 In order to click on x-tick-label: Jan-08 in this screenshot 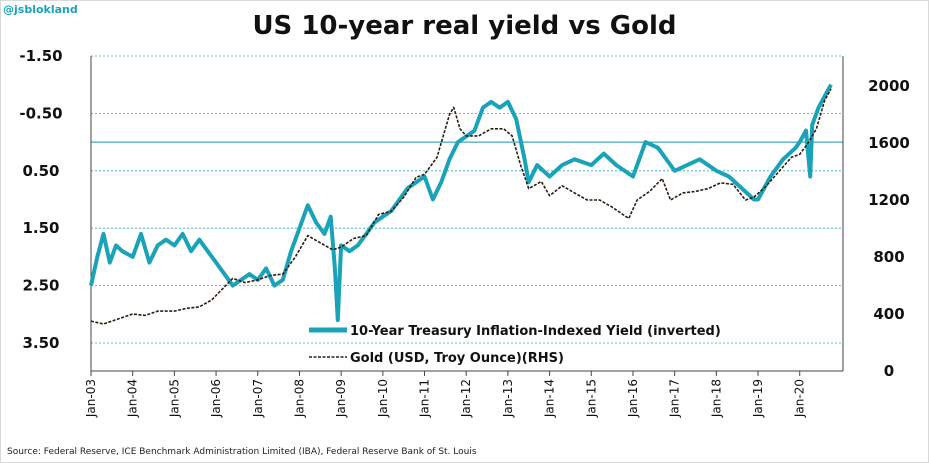, I will do `click(299, 398)`.